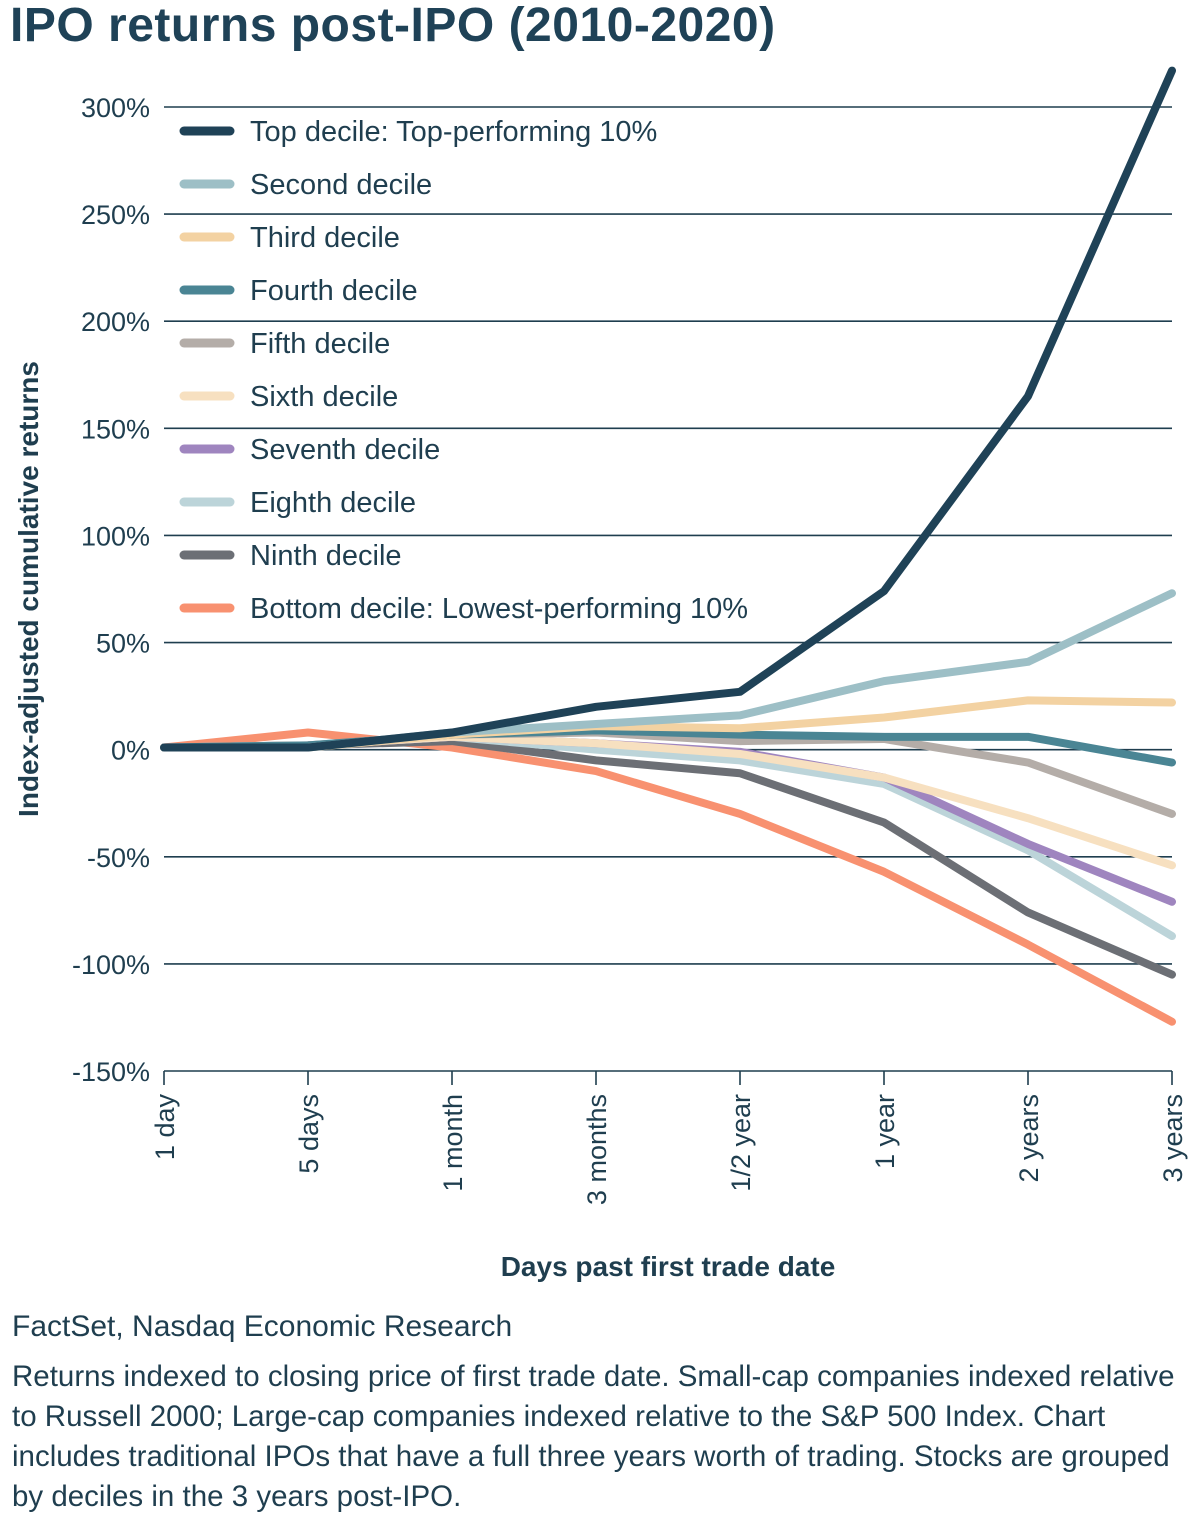 The image size is (1200, 1530). What do you see at coordinates (597, 1149) in the screenshot?
I see `x-tick-label: 3 months` at bounding box center [597, 1149].